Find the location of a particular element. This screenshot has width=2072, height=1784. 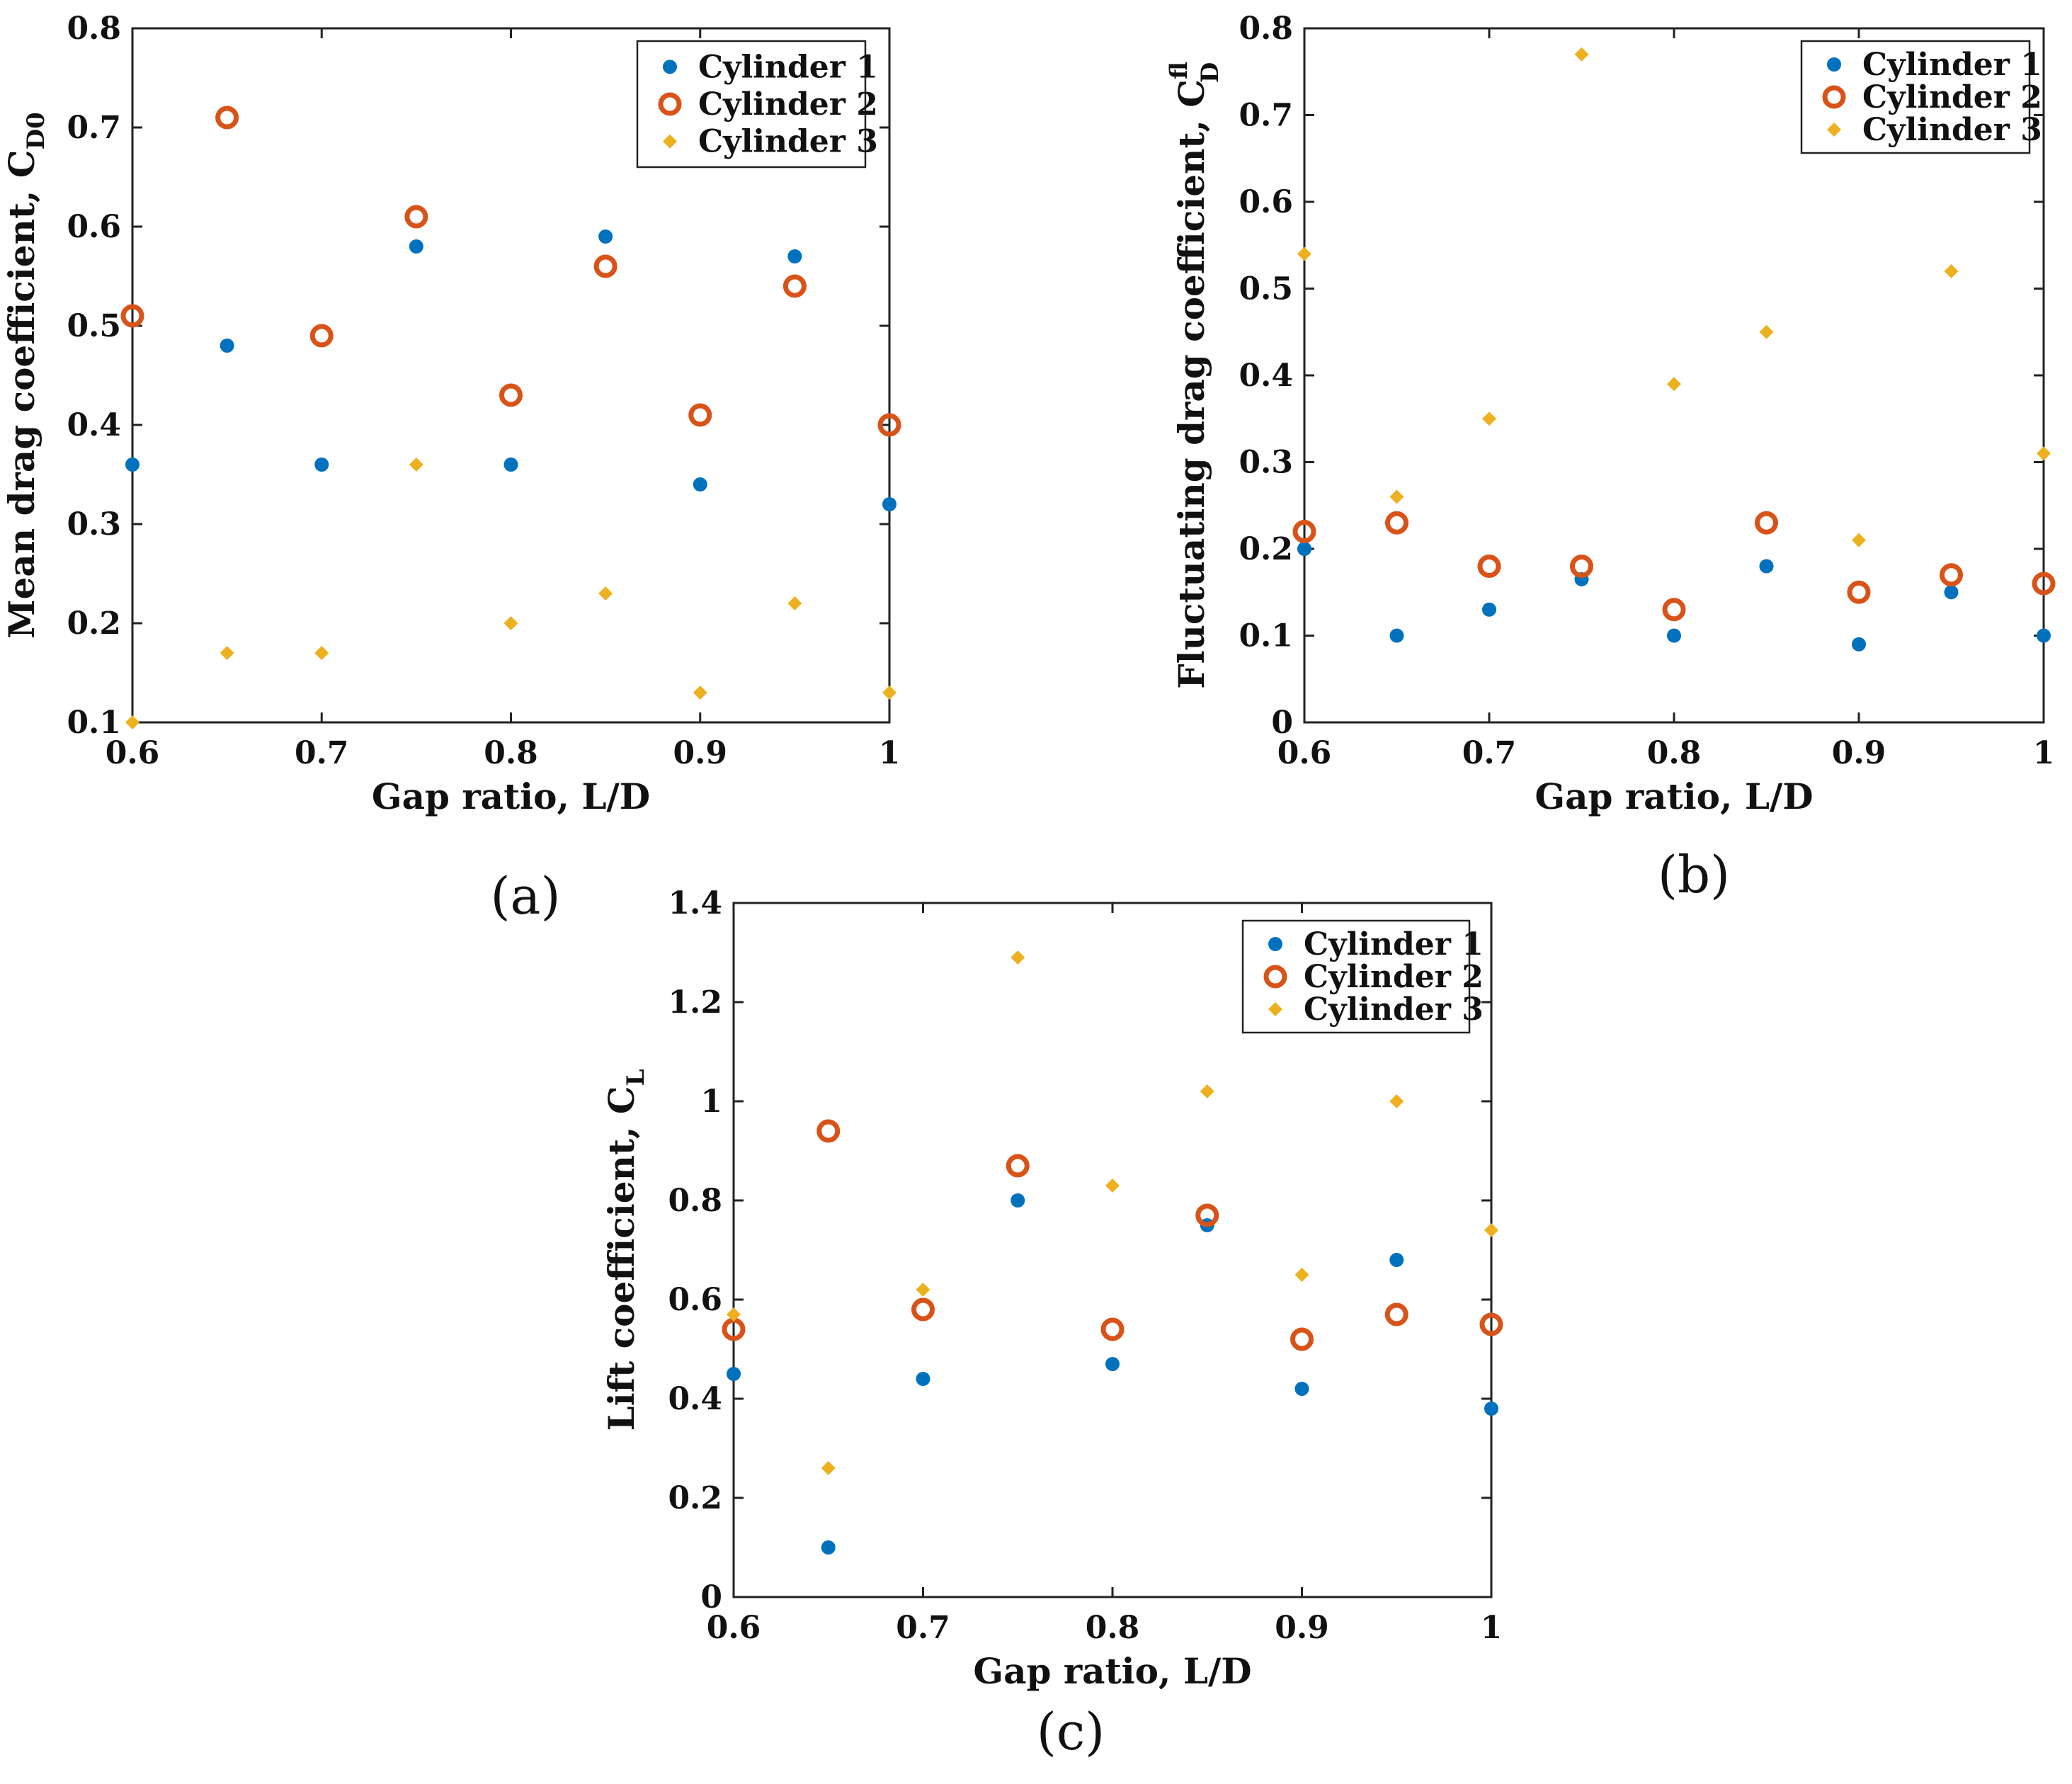

y-axis-label-text: Lift coefficient, C is located at coordinates (621, 1258).